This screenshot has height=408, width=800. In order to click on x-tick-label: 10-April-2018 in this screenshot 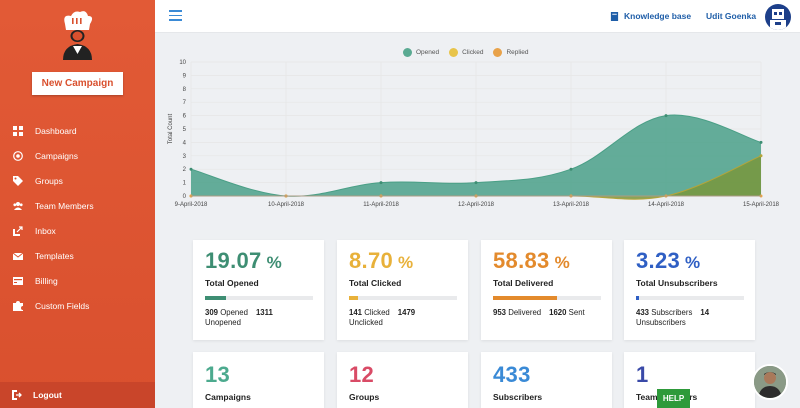, I will do `click(286, 205)`.